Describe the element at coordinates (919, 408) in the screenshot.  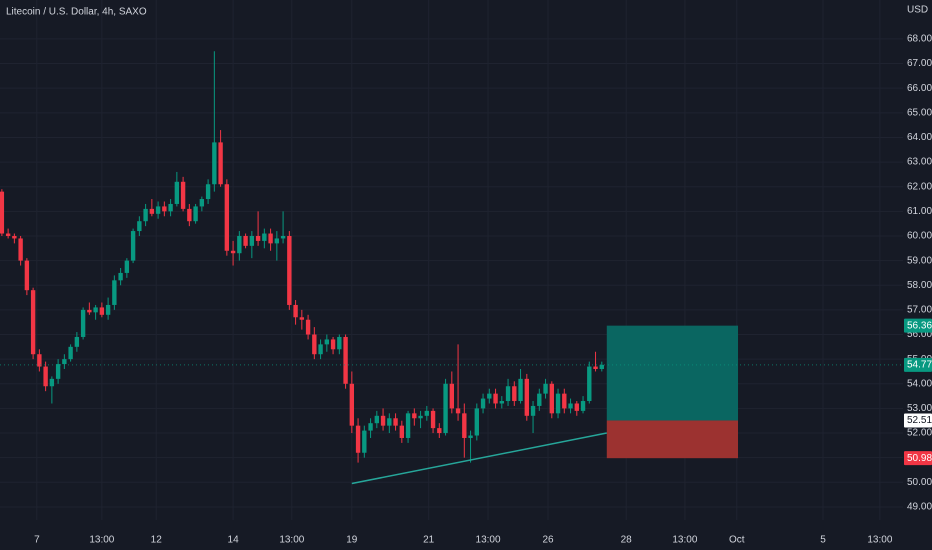
I see `y-tick-label: 53.00` at that location.